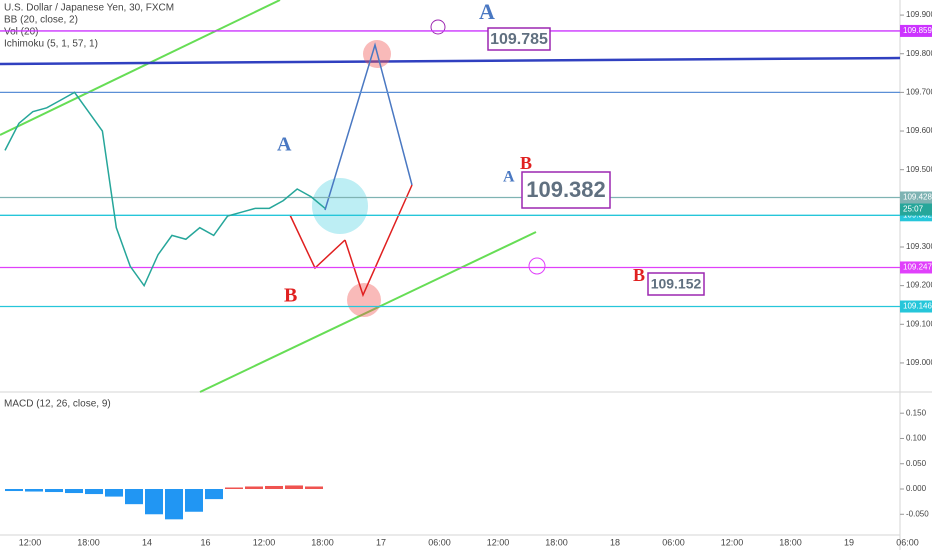 This screenshot has width=932, height=550. What do you see at coordinates (205, 542) in the screenshot?
I see `x-tick-label: 16` at bounding box center [205, 542].